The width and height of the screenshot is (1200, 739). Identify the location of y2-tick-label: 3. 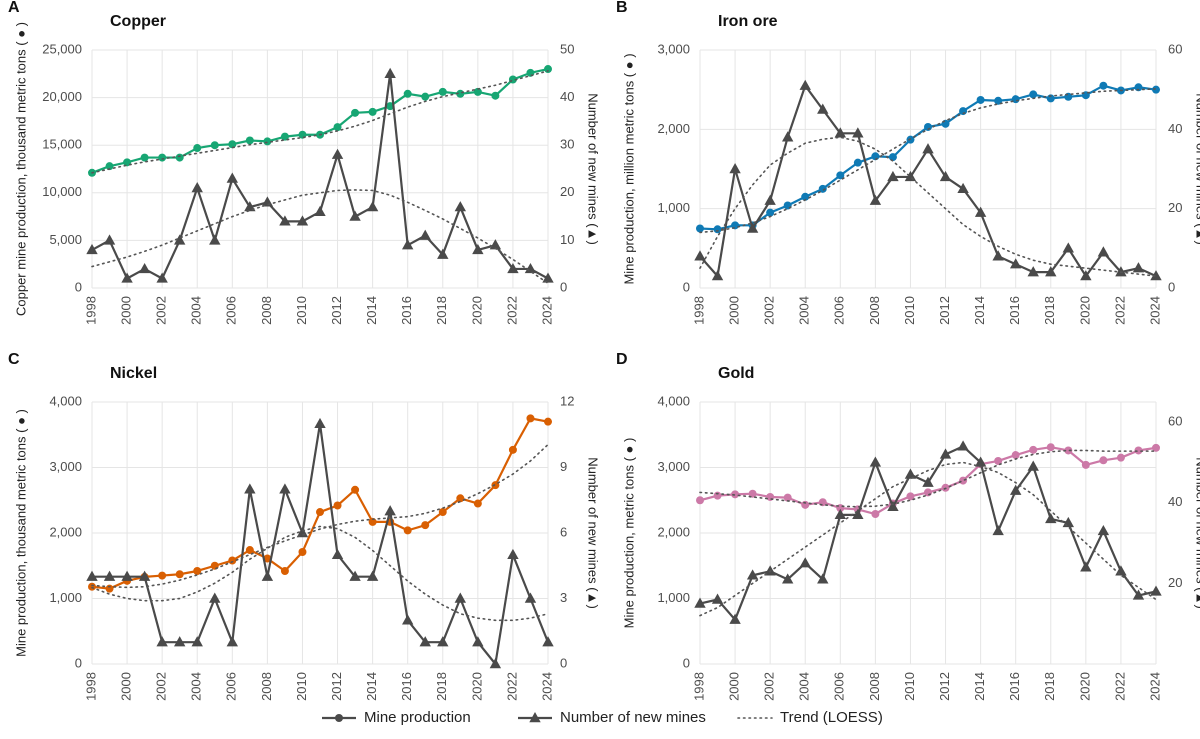
(563, 597).